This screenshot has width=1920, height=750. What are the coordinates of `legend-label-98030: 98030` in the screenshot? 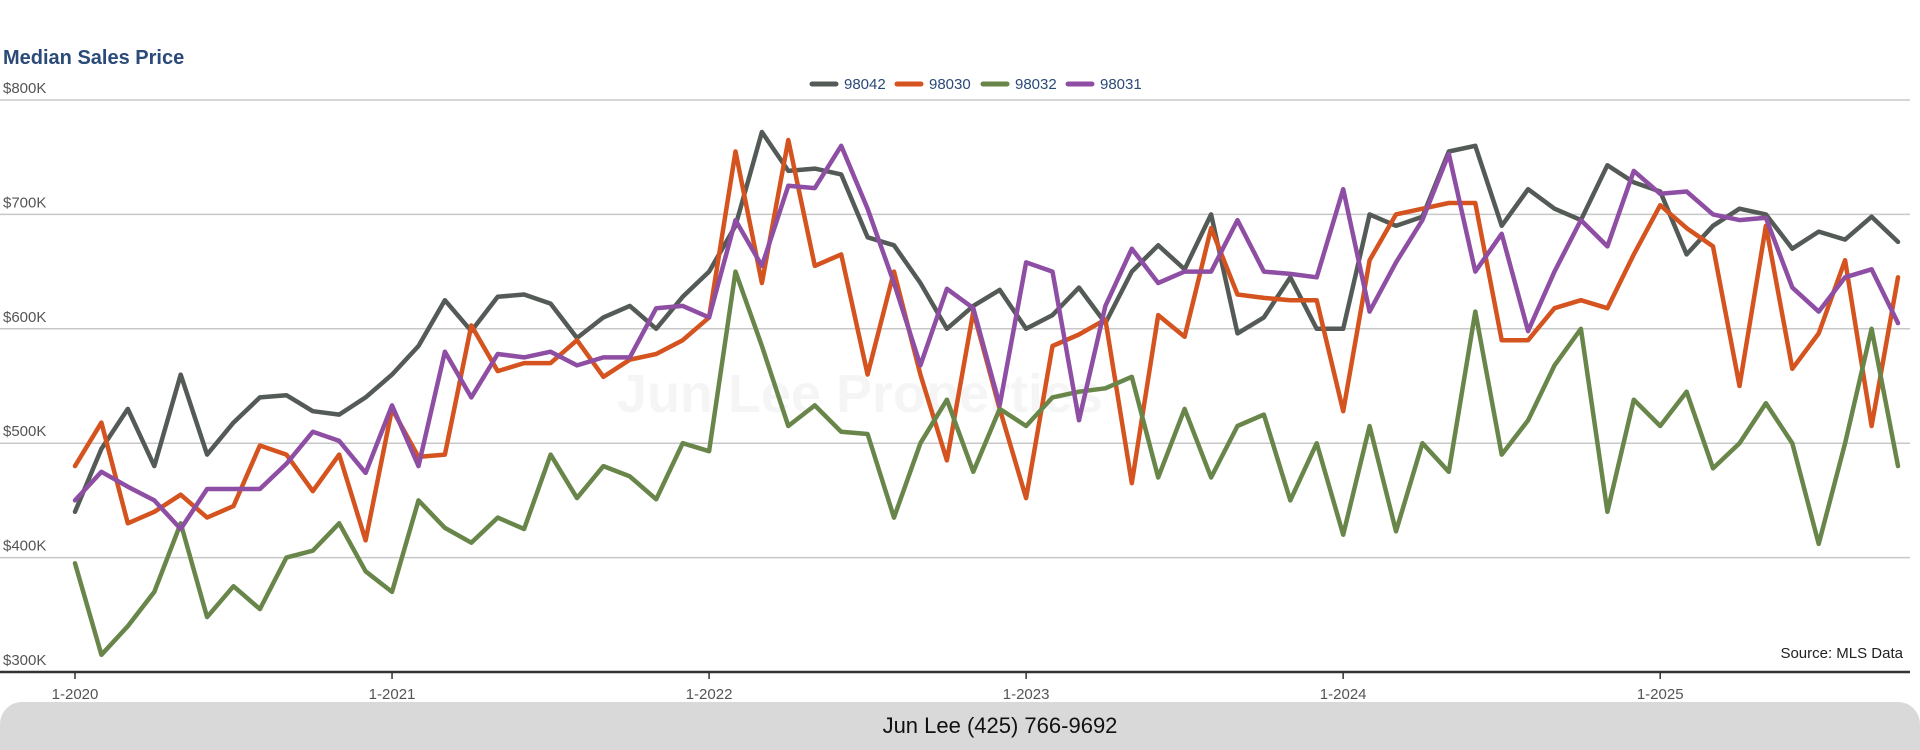 It's located at (950, 84).